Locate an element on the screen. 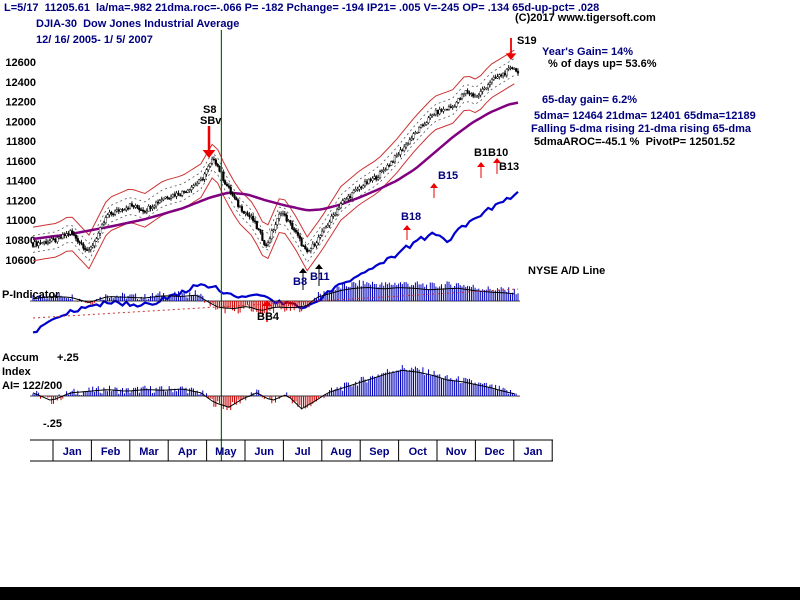  svg-text: 11800 is located at coordinates (21, 142).